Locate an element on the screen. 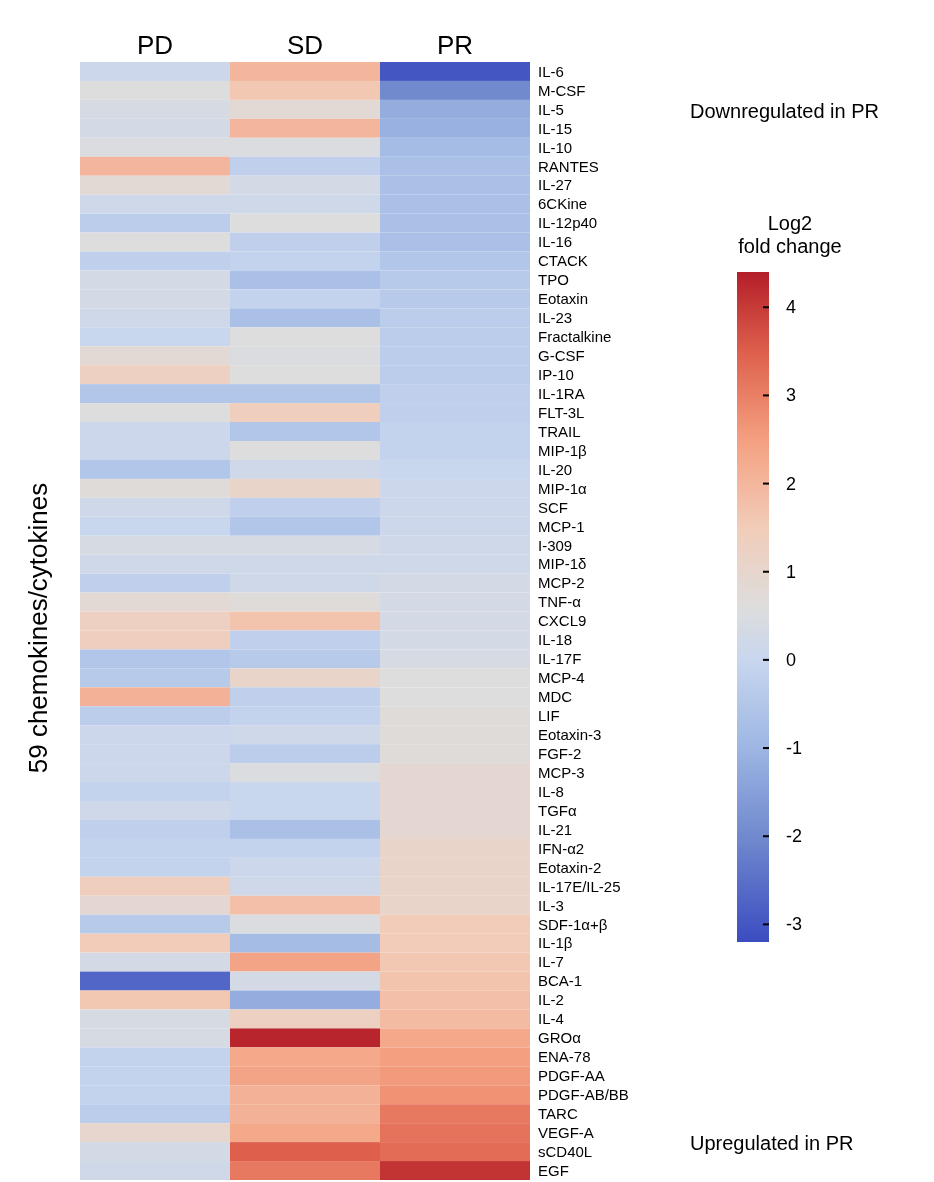 The image size is (934, 1182). y-tick-label: IL-8 is located at coordinates (551, 791).